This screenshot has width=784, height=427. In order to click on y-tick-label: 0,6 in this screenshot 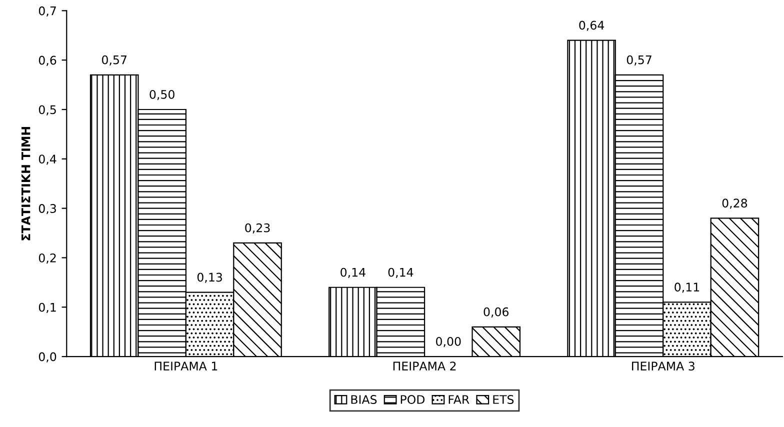, I will do `click(47, 61)`.